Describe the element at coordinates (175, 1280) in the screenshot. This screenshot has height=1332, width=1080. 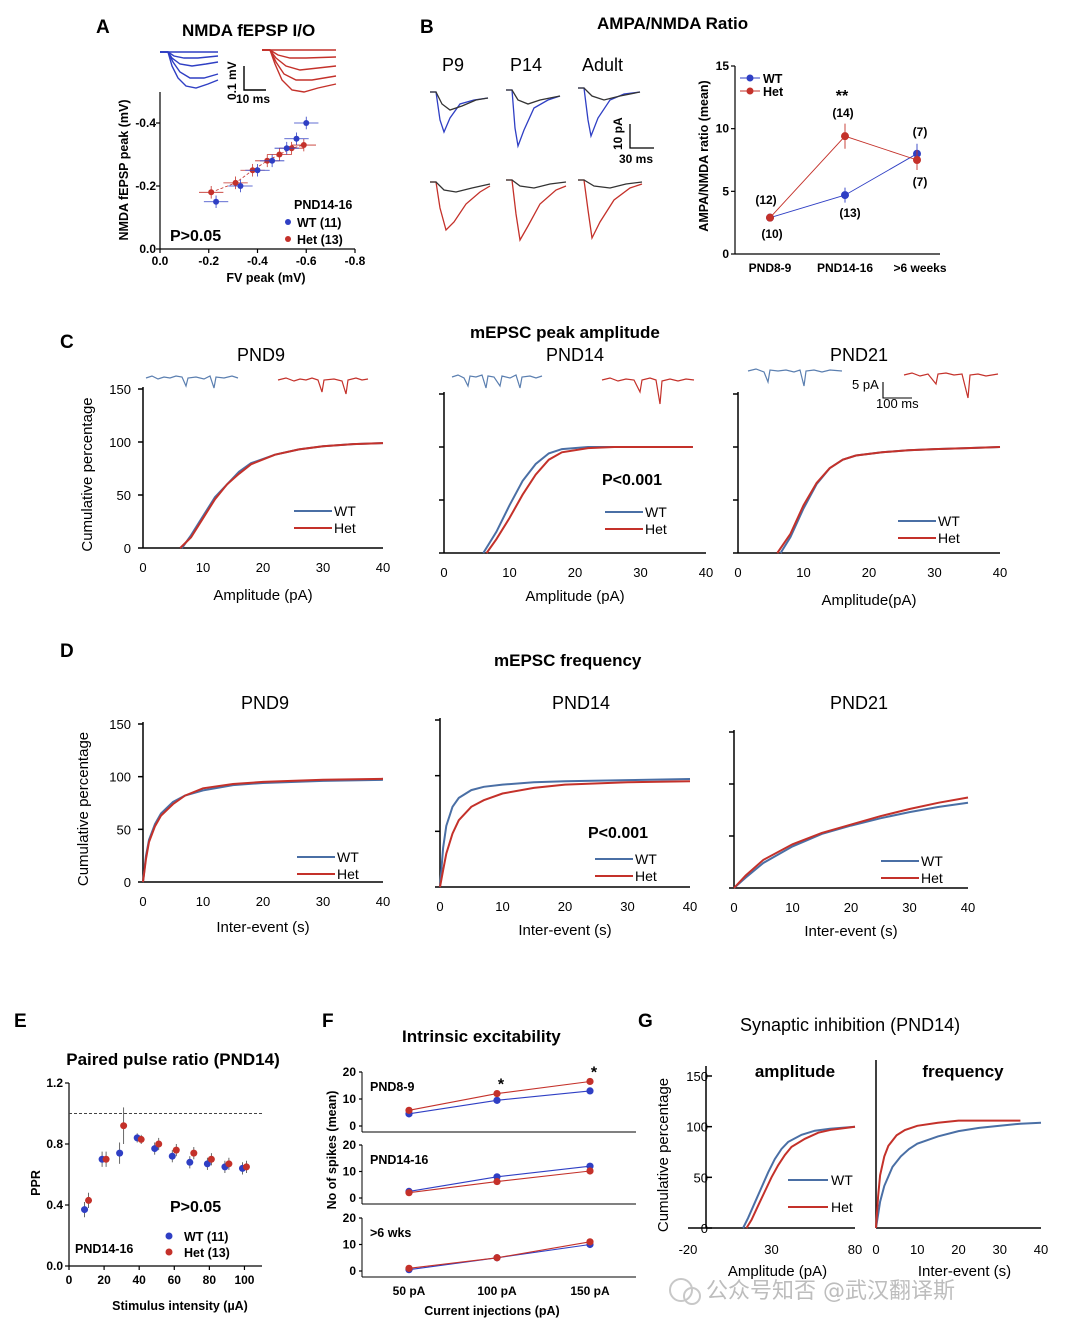
I see `e-x-tick-label: 60` at that location.